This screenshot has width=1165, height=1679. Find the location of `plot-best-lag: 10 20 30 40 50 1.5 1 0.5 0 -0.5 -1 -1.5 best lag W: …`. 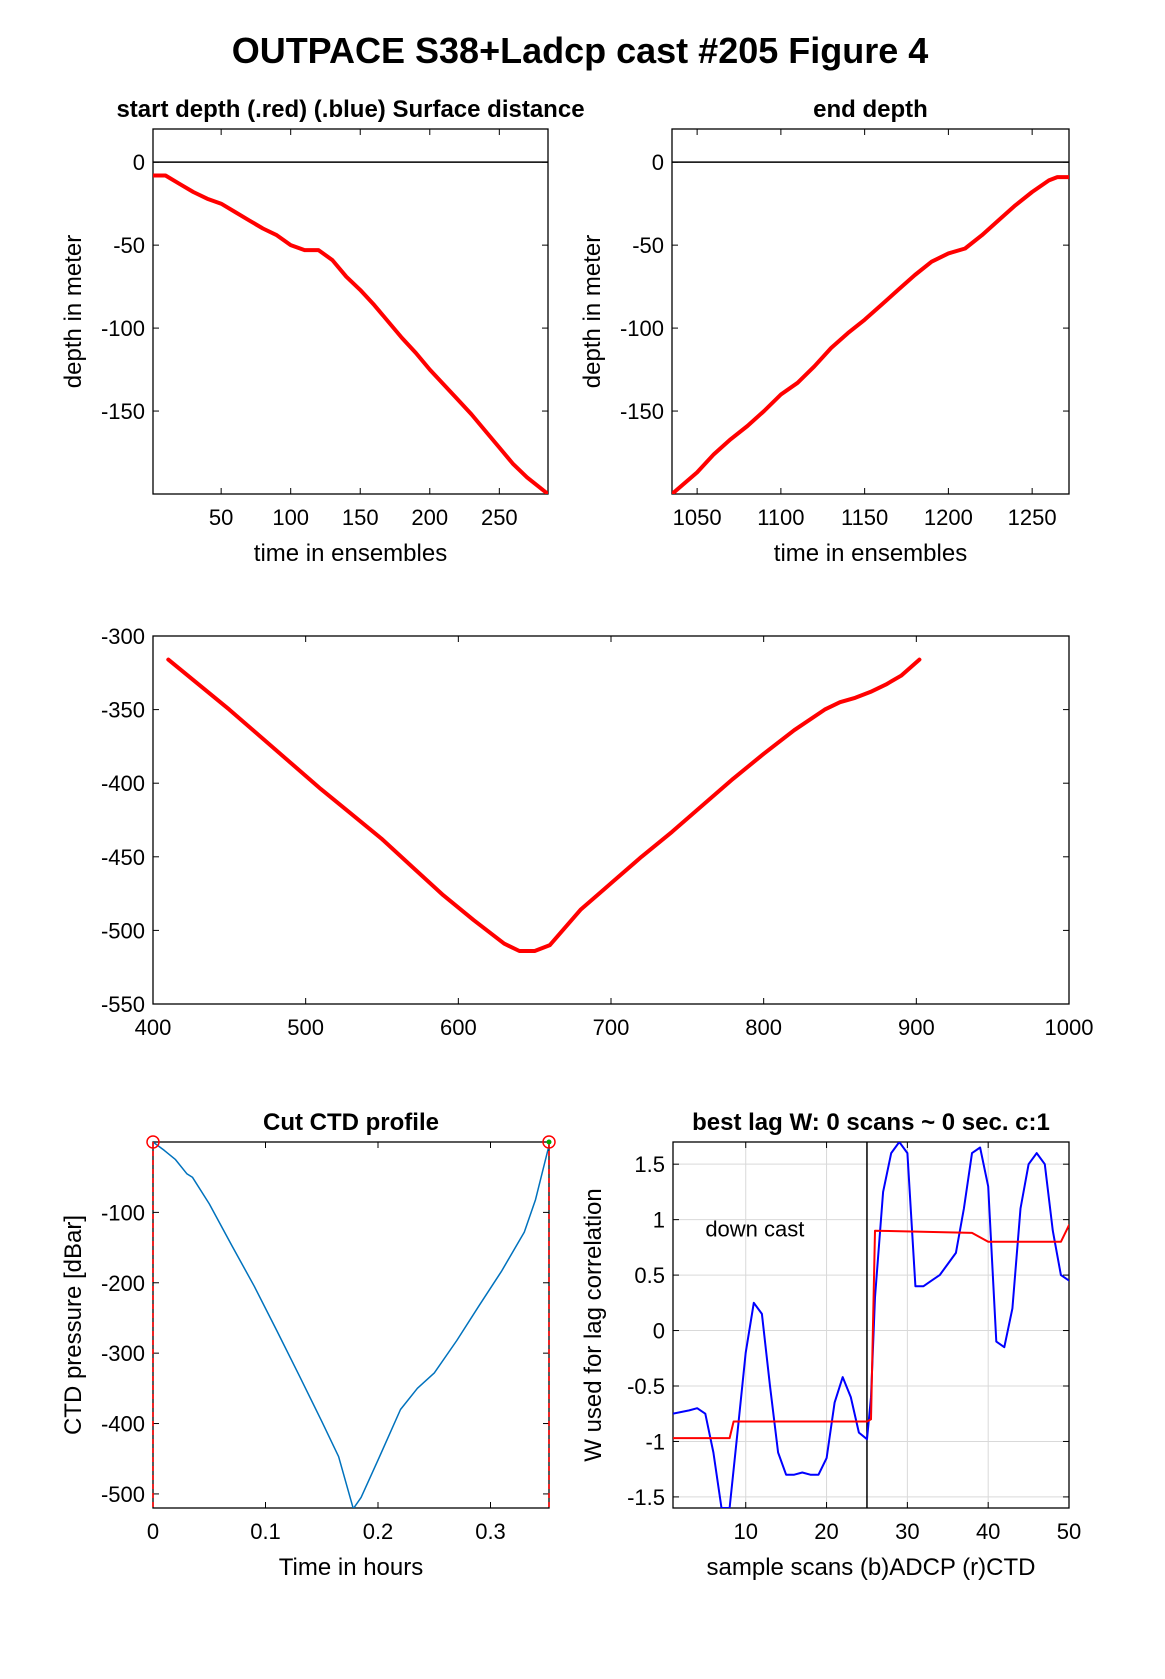

plot-best-lag: 10 20 30 40 50 1.5 1 0.5 0 -0.5 -1 -1.5 best lag W: … is located at coordinates (830, 1345).